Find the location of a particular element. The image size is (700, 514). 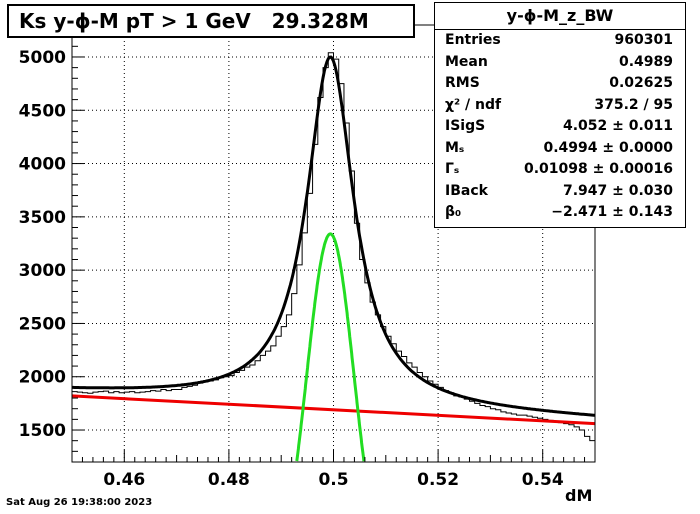

stats-row: Γₛ 0.01098 ± 0.00016 is located at coordinates (560, 170).